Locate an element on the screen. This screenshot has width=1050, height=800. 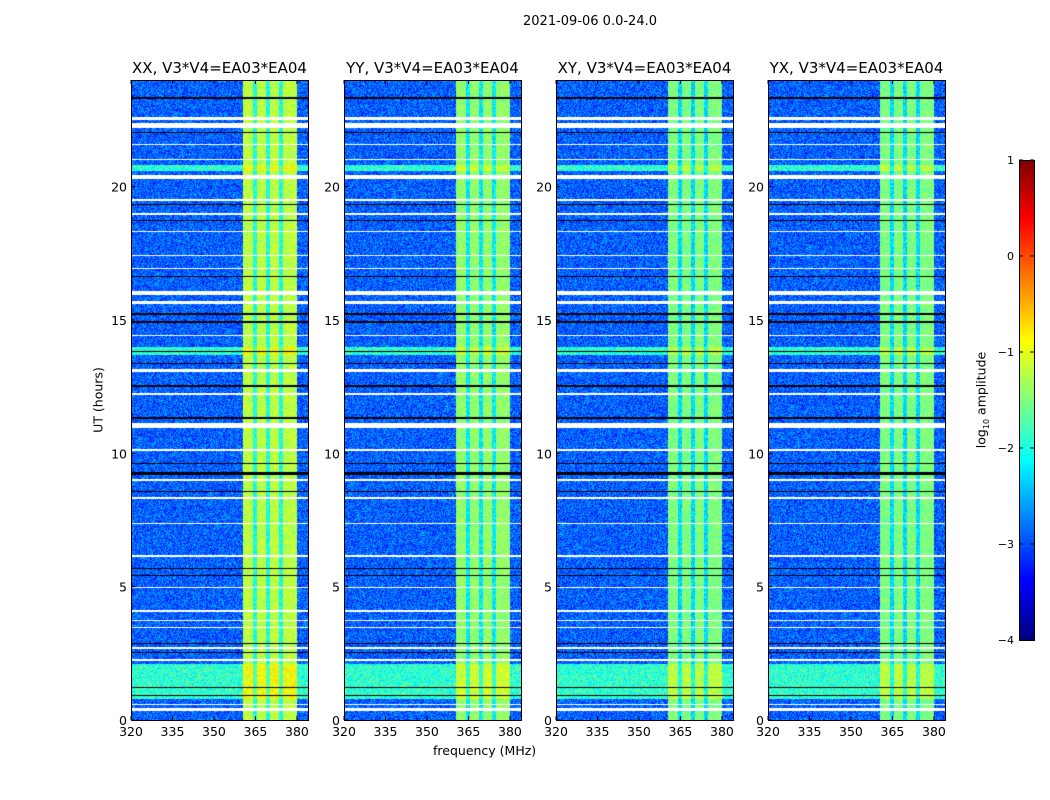
panel-title-2: XY, V3*V4=EA03*EA04 is located at coordinates (645, 68).